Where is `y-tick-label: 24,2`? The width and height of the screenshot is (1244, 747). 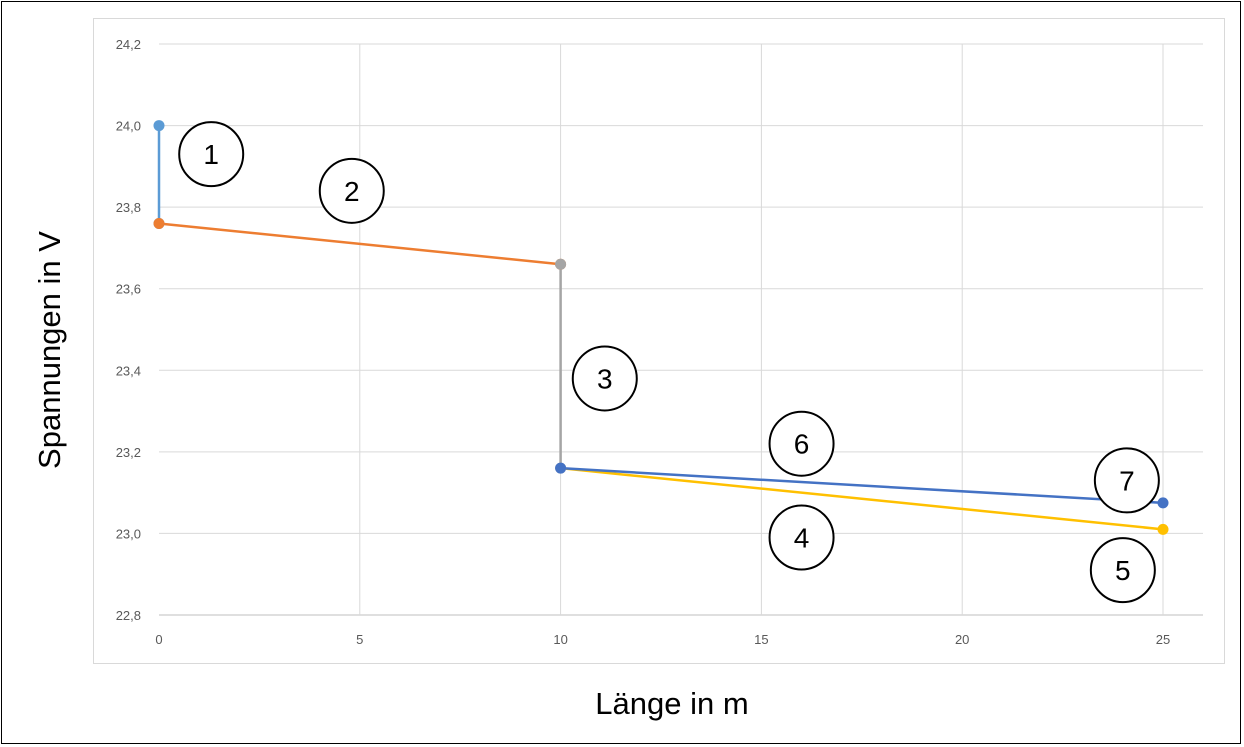
y-tick-label: 24,2 is located at coordinates (128, 44).